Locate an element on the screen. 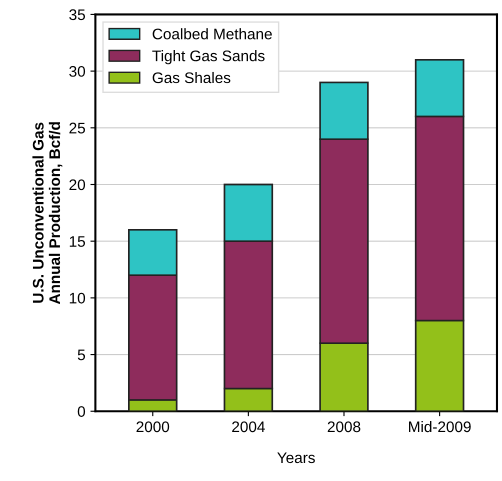  x-tick-label: 2004 is located at coordinates (248, 426).